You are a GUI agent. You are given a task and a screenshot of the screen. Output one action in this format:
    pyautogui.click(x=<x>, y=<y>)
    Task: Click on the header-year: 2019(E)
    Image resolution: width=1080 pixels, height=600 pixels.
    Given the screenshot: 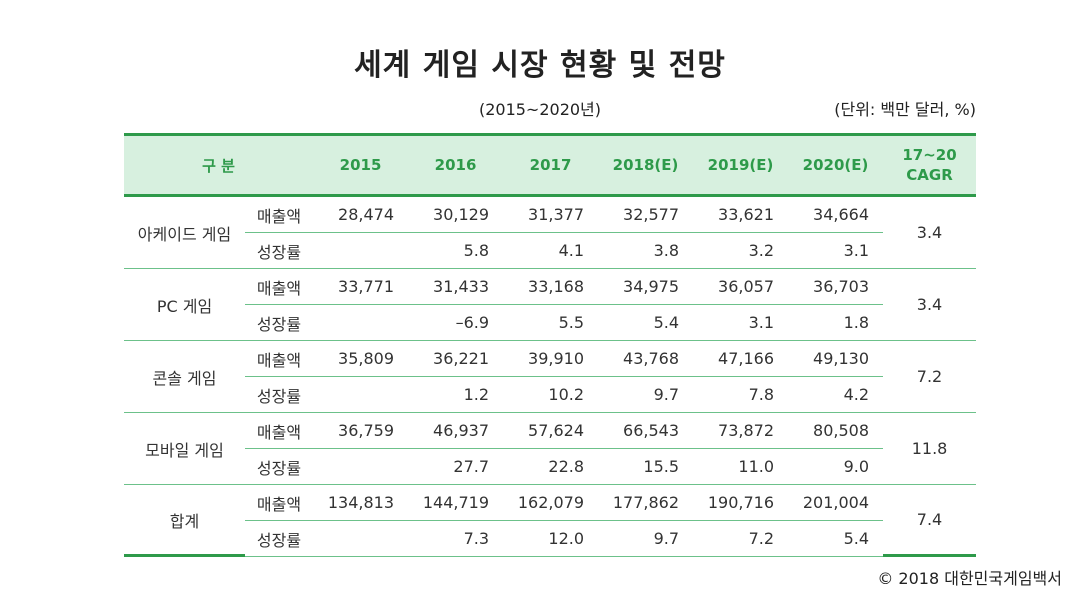 What is the action you would take?
    pyautogui.click(x=741, y=165)
    